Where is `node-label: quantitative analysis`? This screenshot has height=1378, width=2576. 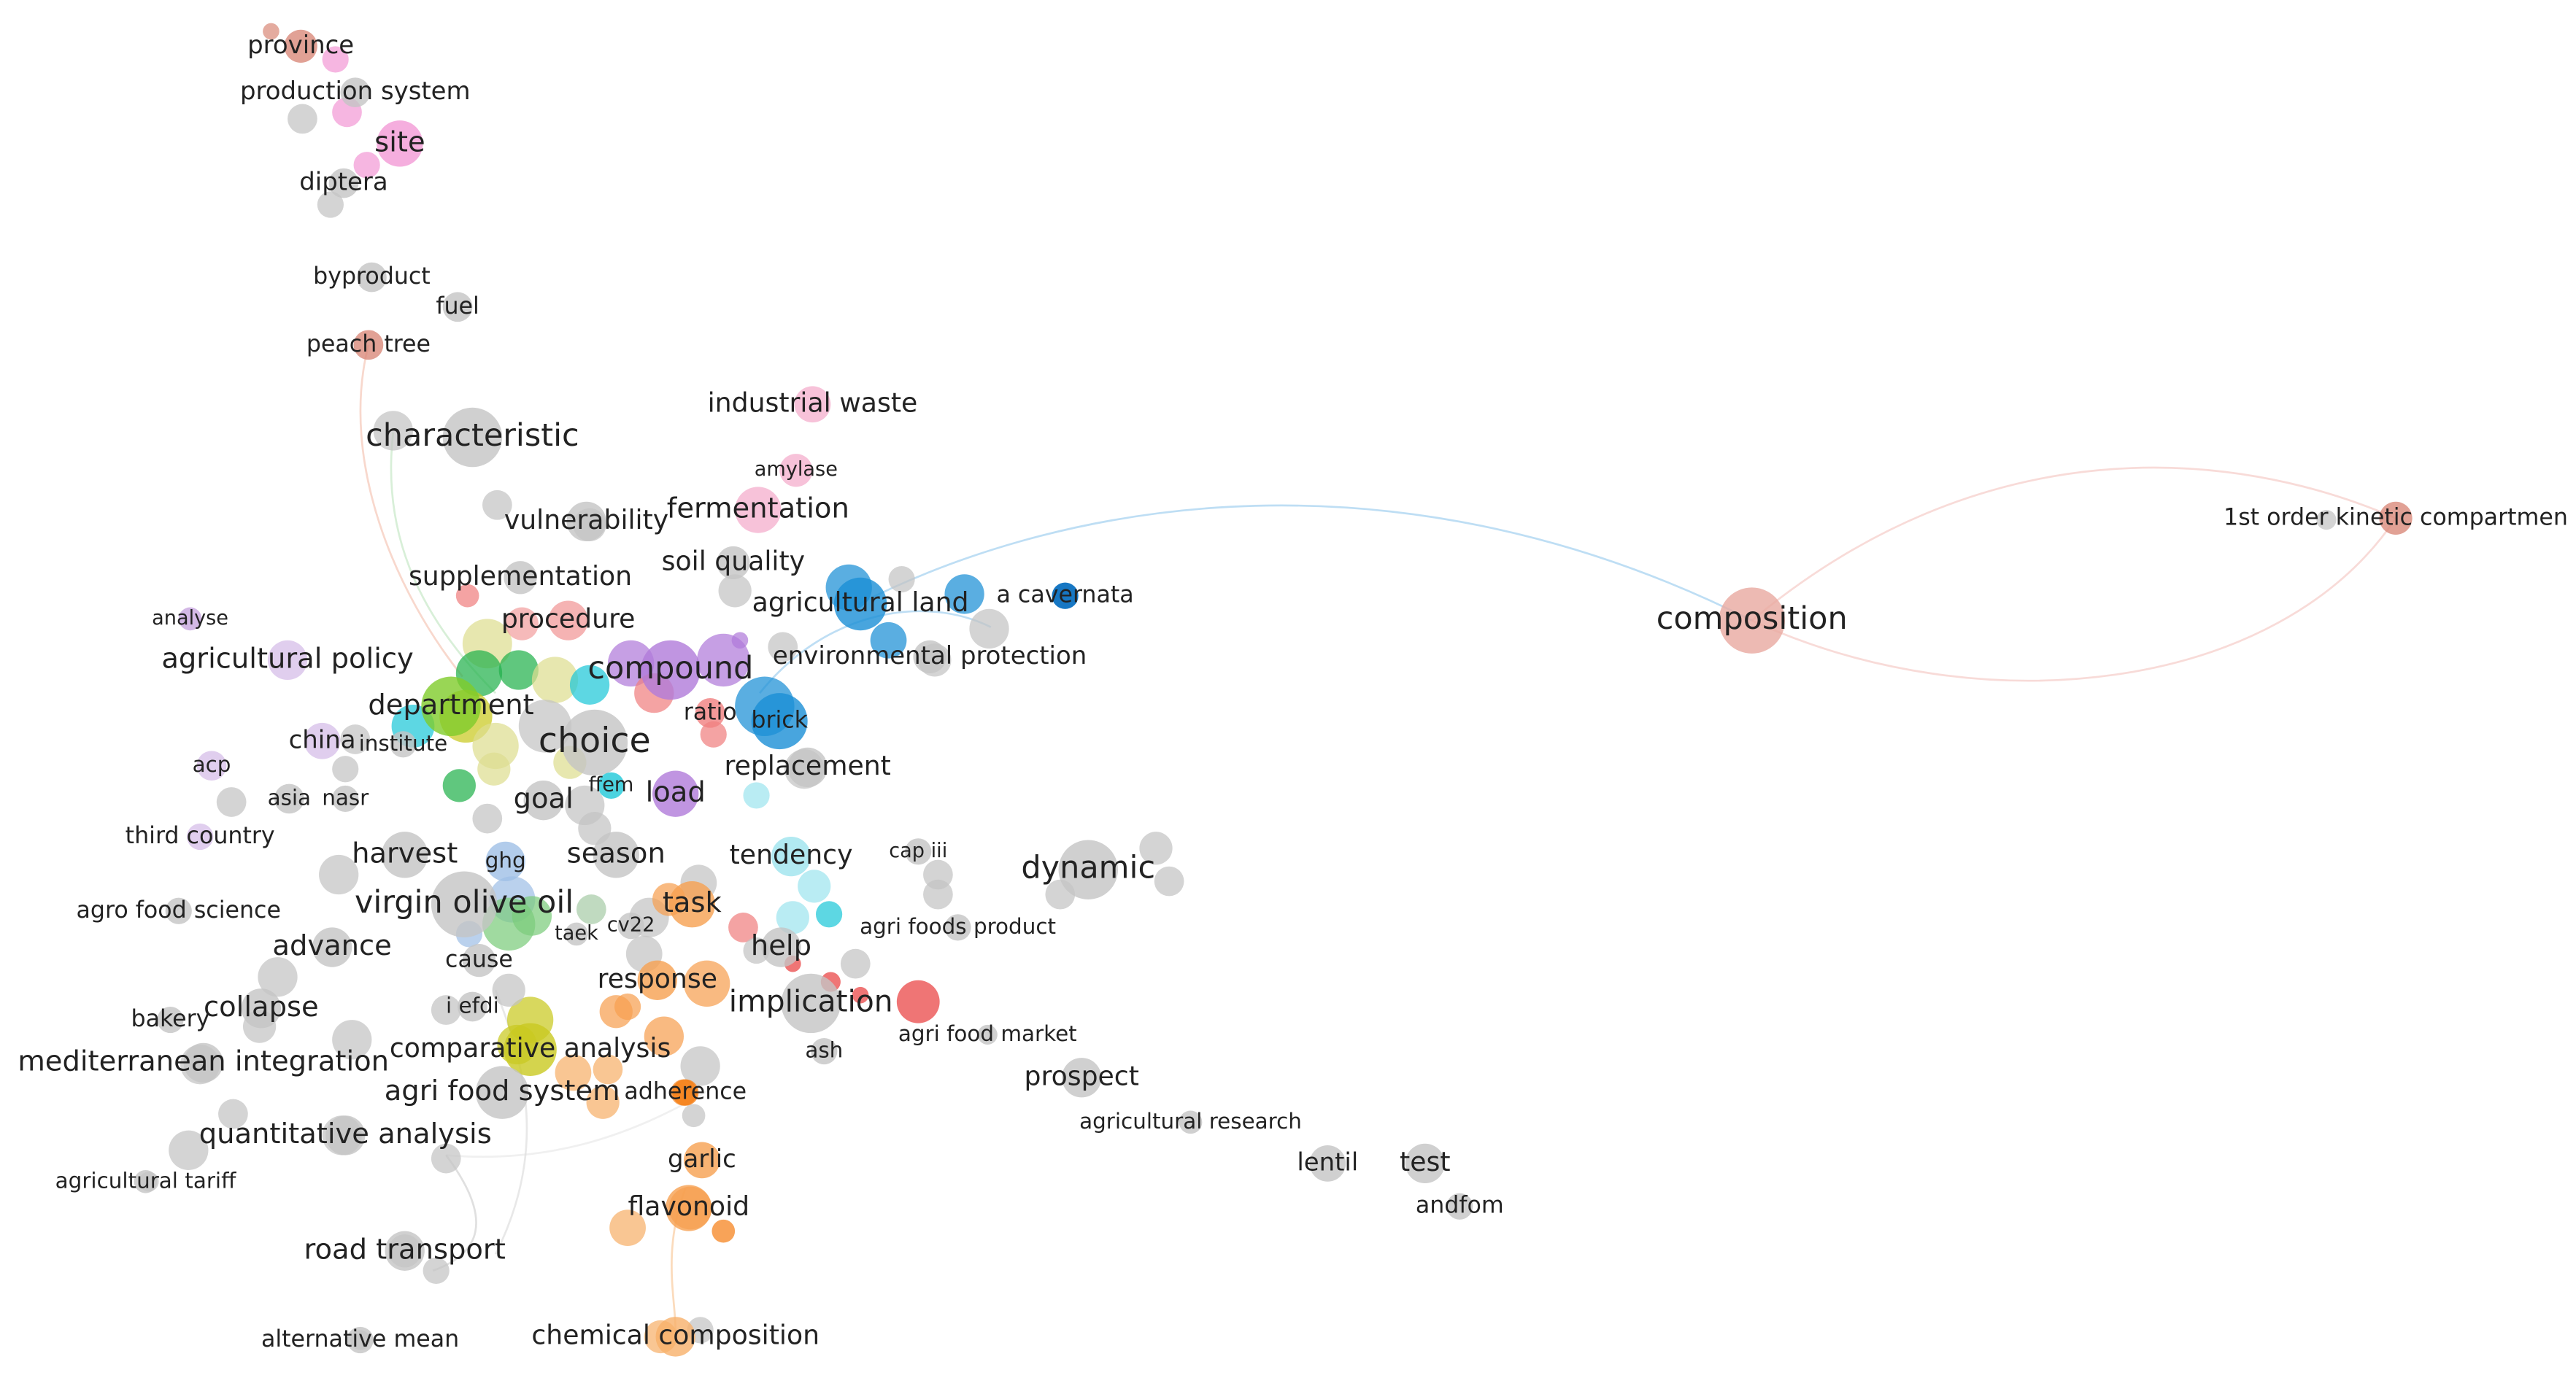 node-label: quantitative analysis is located at coordinates (345, 1134).